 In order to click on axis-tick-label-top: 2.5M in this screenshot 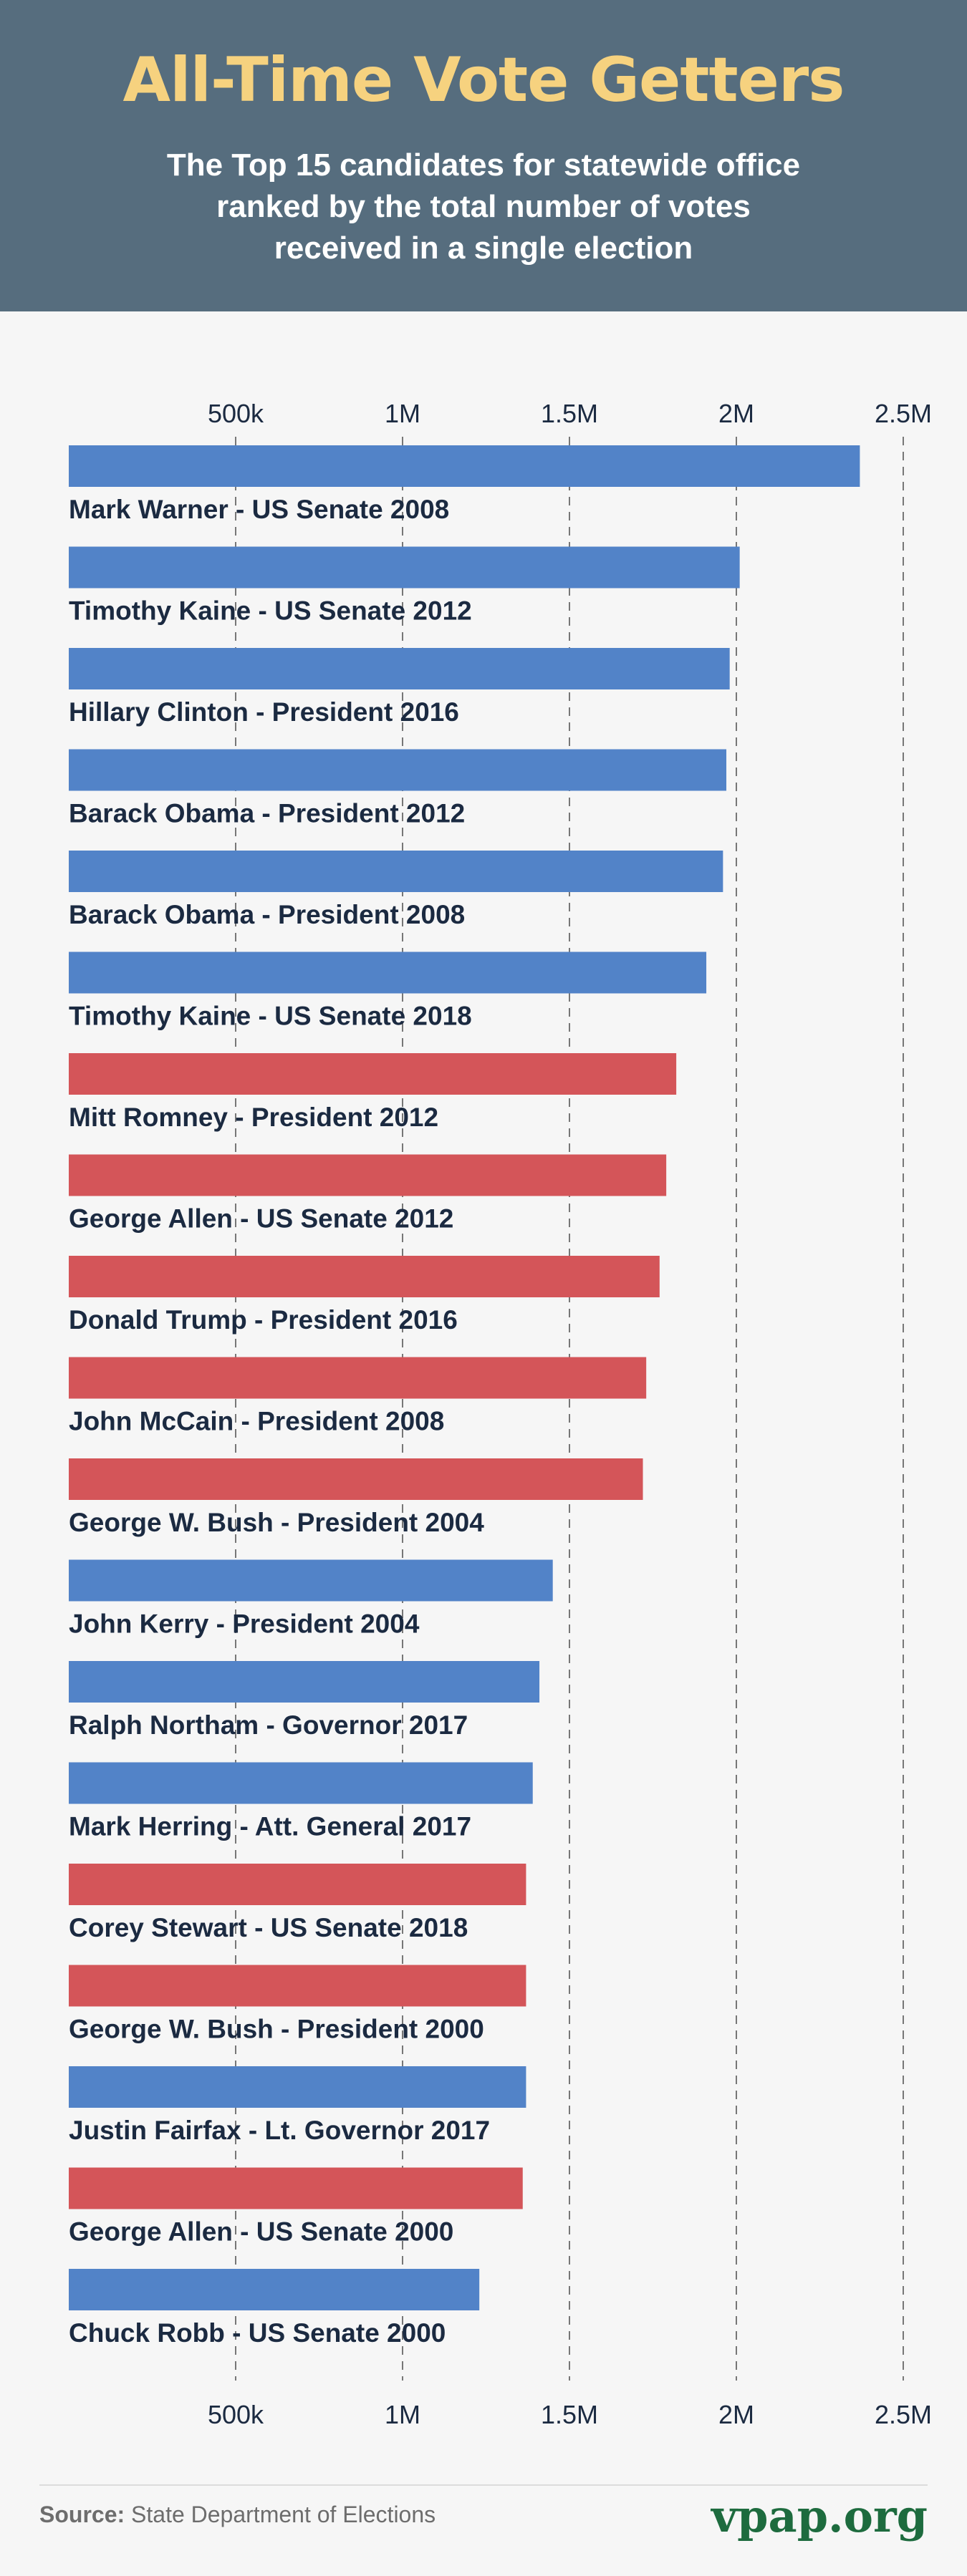, I will do `click(904, 413)`.